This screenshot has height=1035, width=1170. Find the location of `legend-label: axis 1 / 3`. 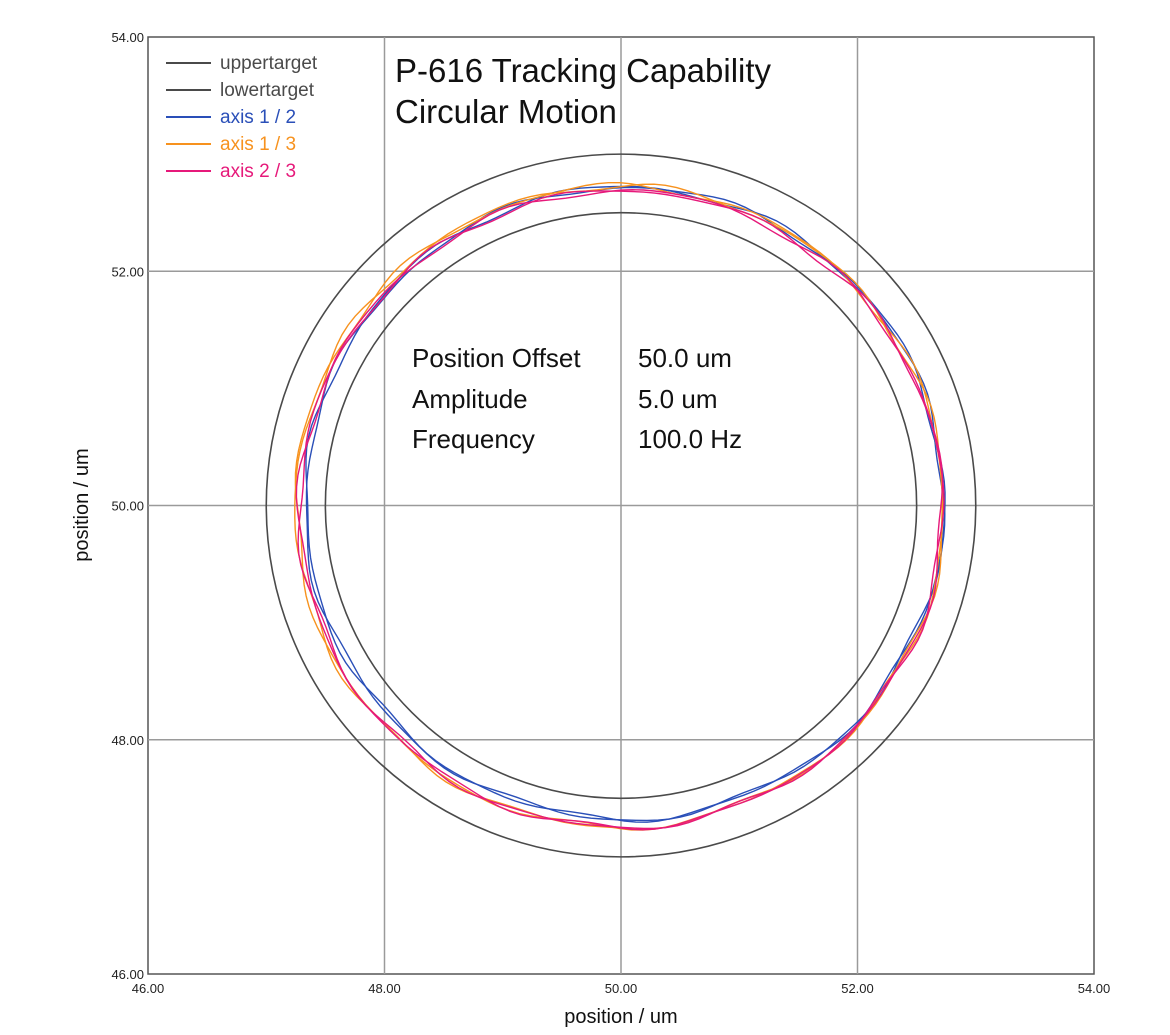

legend-label: axis 1 / 3 is located at coordinates (258, 144).